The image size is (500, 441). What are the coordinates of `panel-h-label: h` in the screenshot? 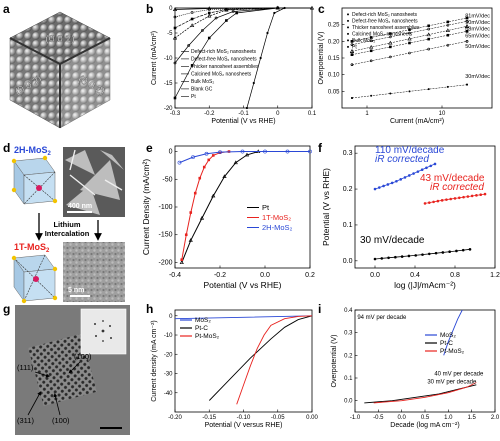 It's located at (149, 309).